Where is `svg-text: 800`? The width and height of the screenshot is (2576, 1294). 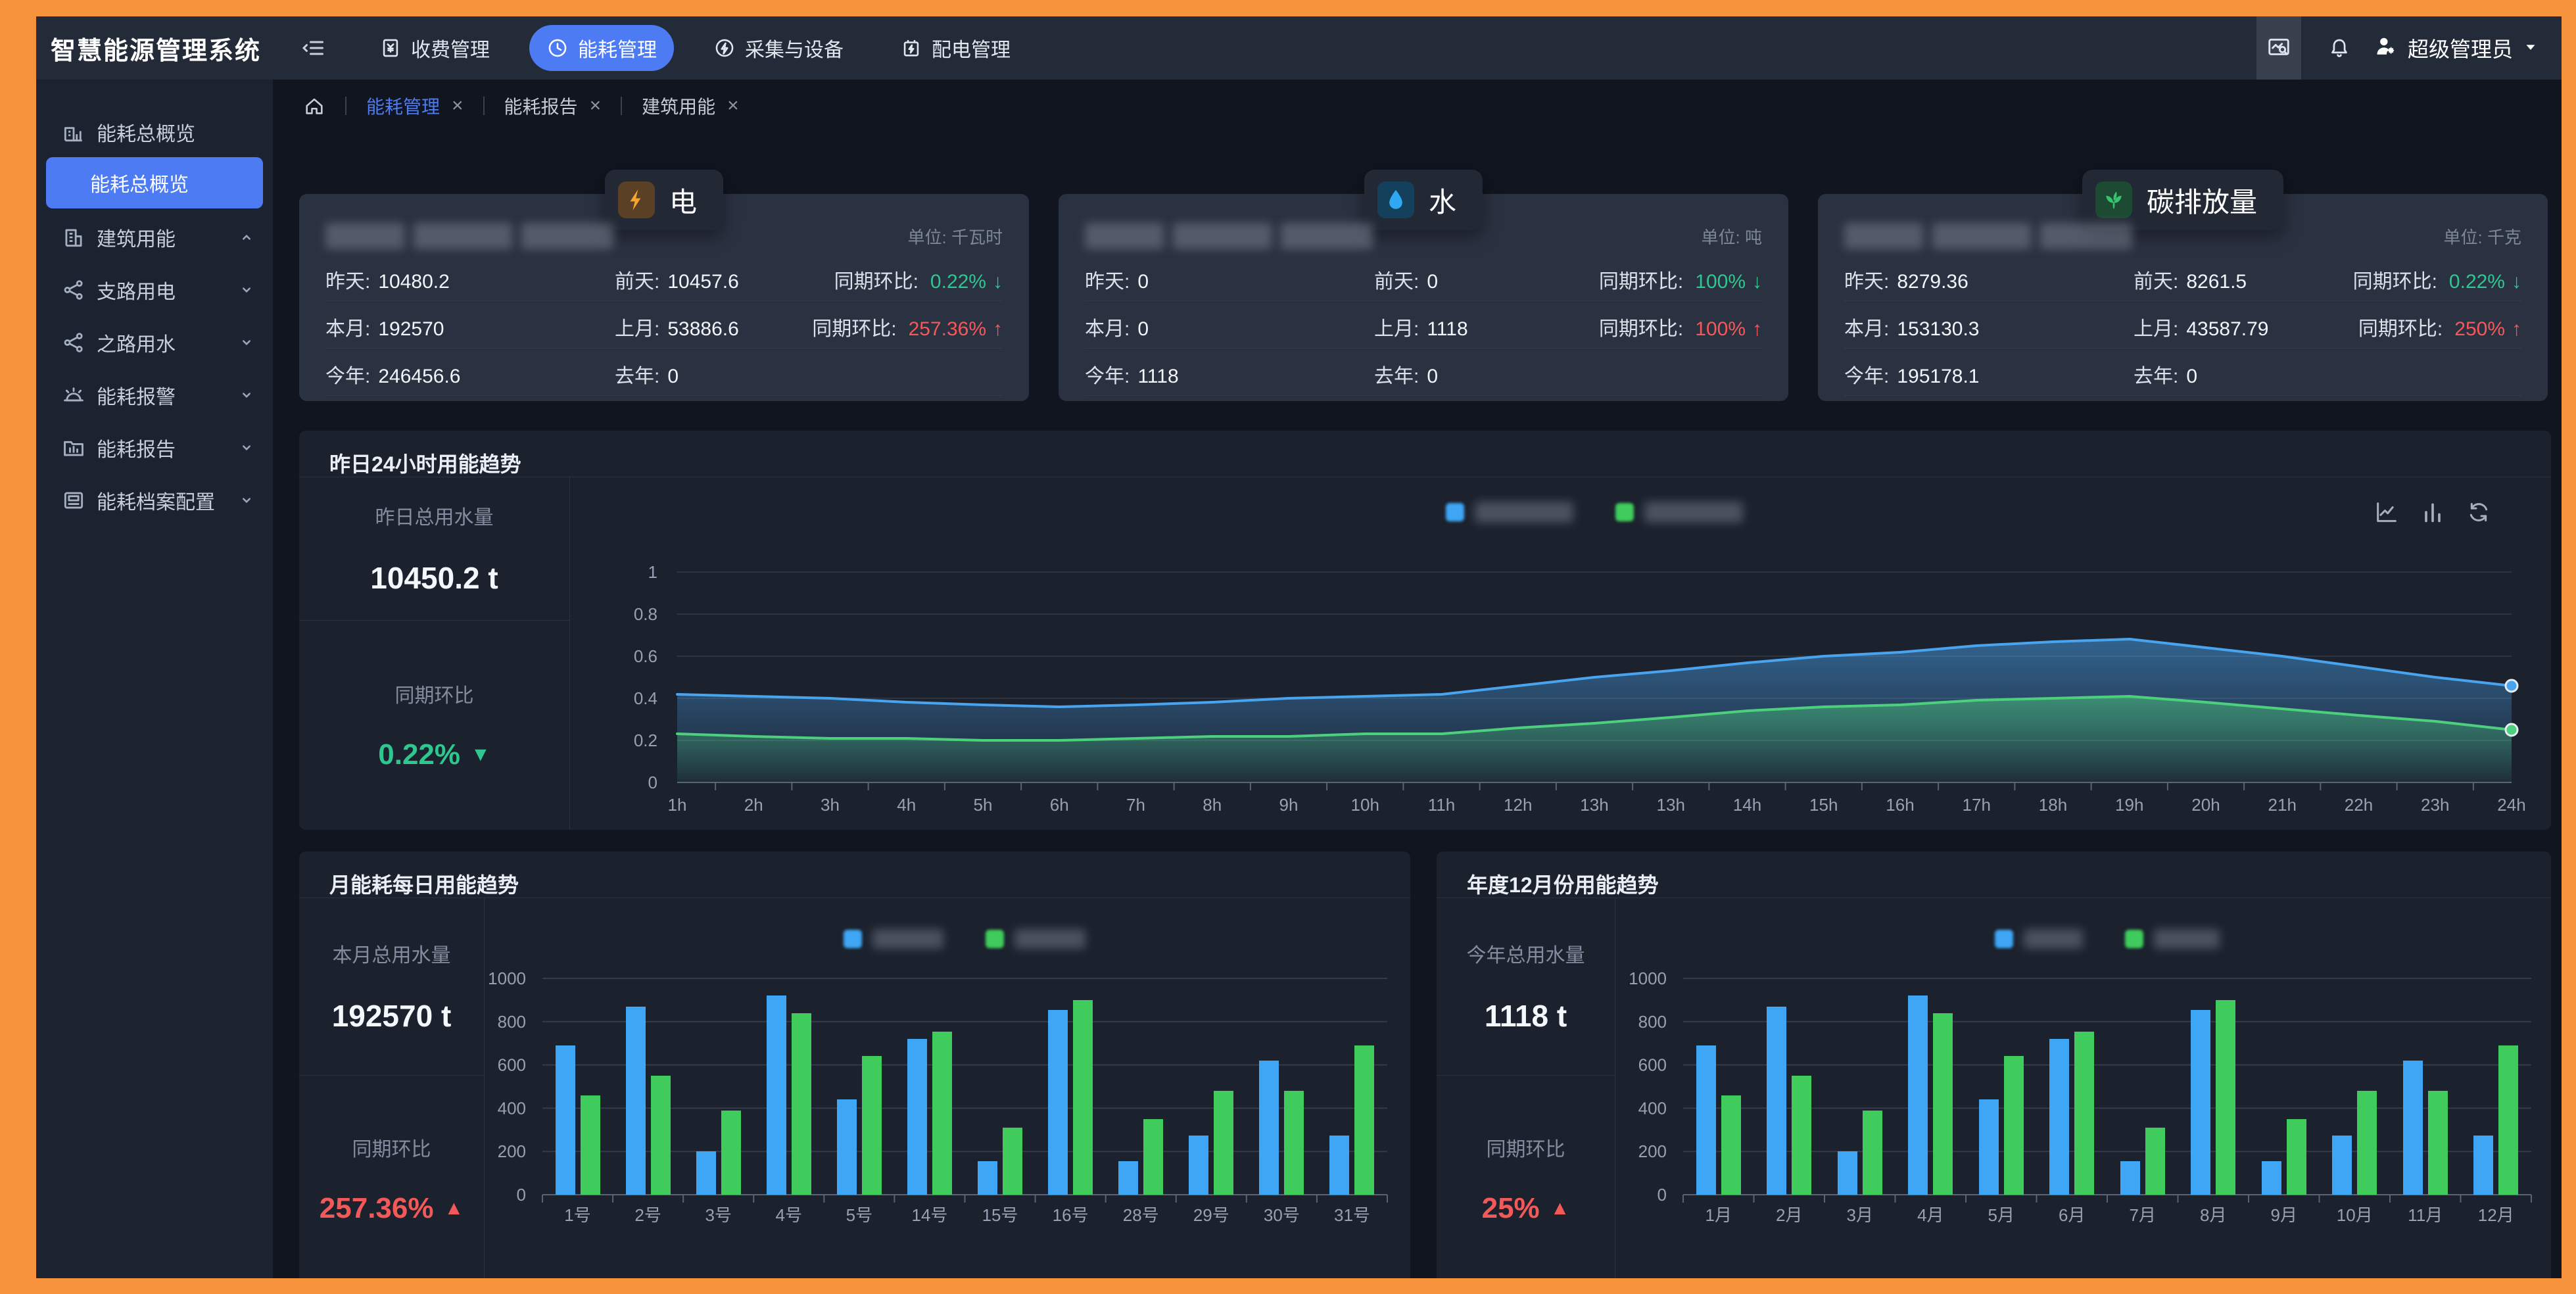 svg-text: 800 is located at coordinates (512, 1022).